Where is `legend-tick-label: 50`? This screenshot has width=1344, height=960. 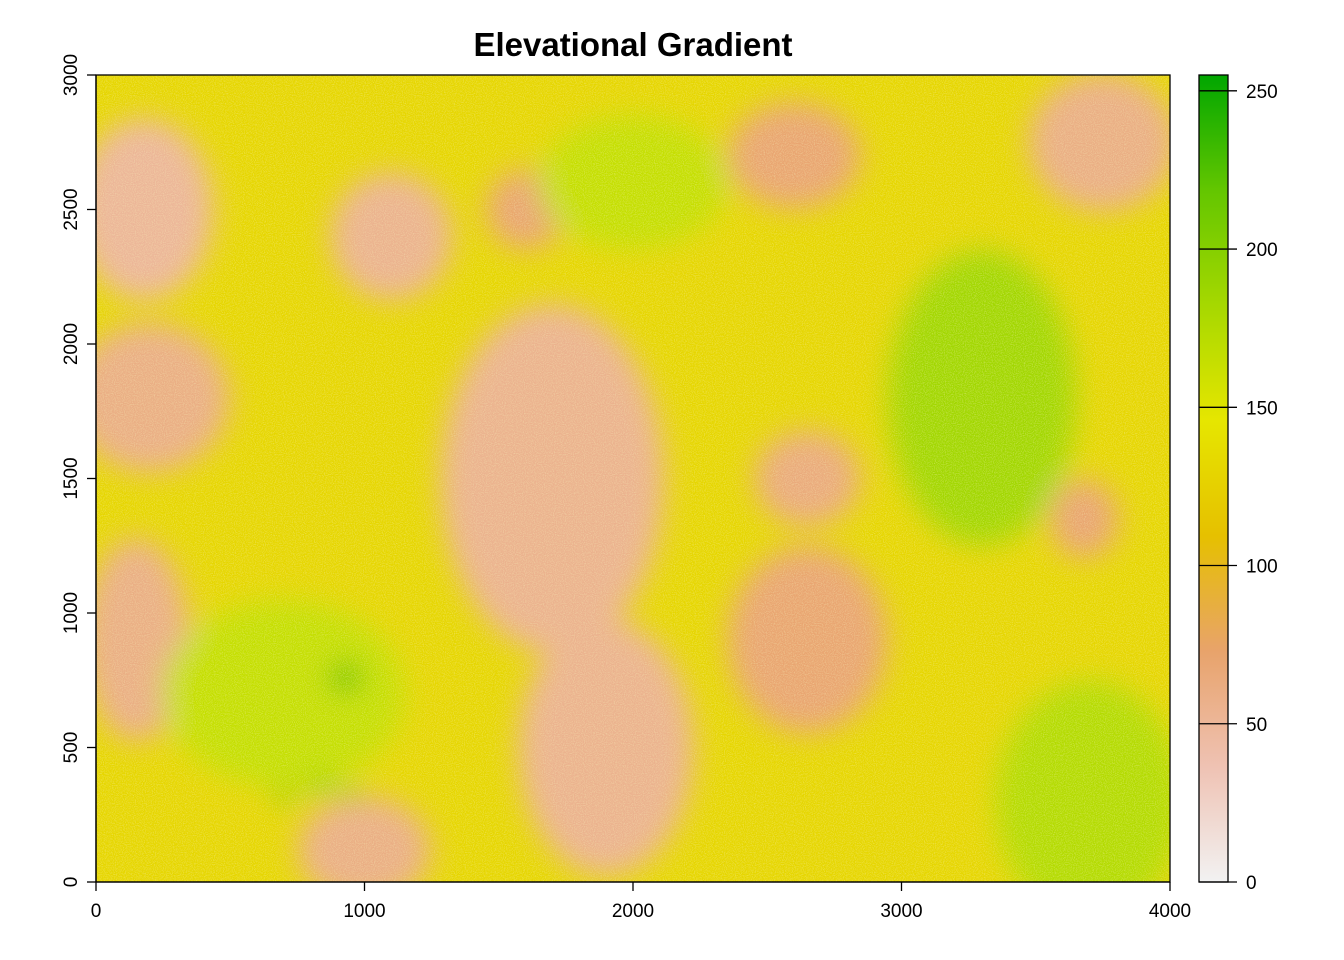
legend-tick-label: 50 is located at coordinates (1256, 725).